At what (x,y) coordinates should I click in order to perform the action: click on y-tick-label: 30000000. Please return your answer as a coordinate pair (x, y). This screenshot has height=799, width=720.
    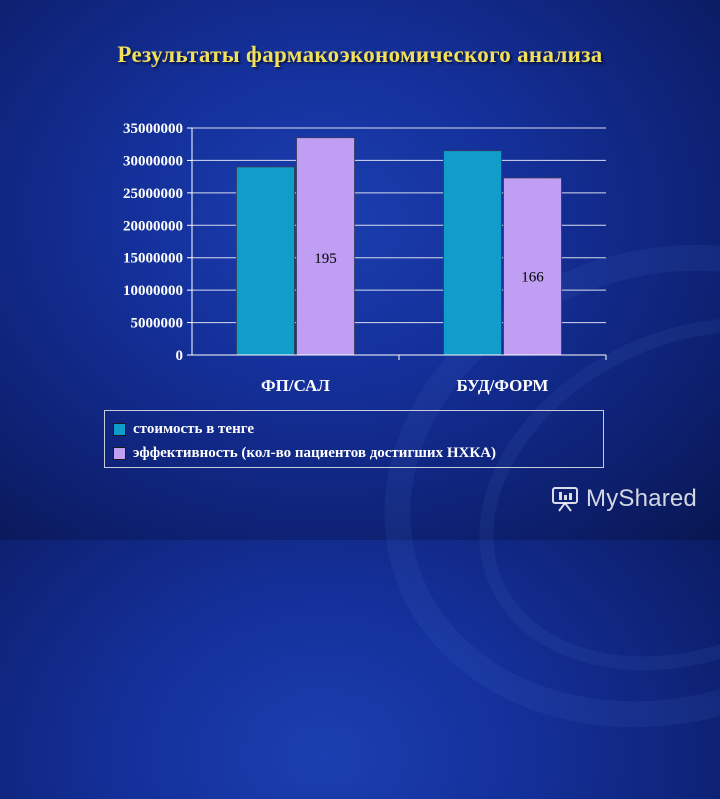
    Looking at the image, I should click on (153, 161).